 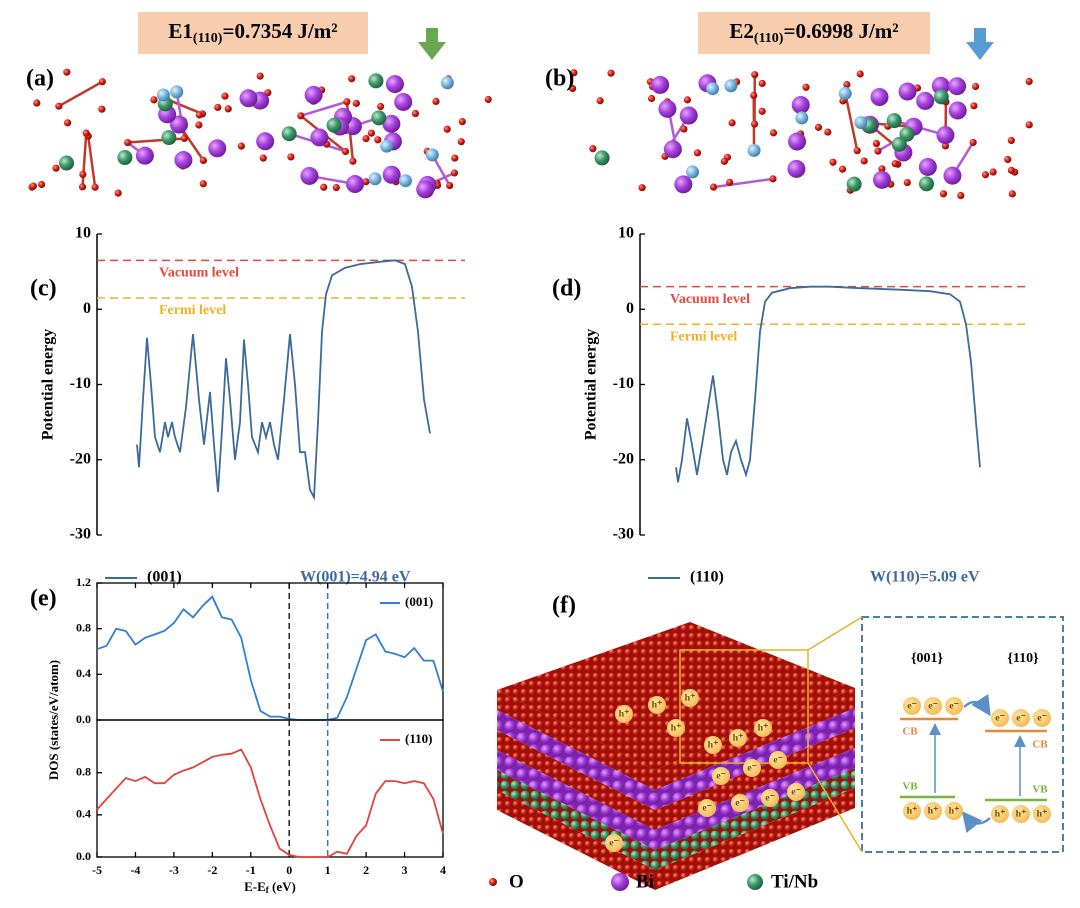 What do you see at coordinates (418, 738) in the screenshot?
I see `legend-label: (110)` at bounding box center [418, 738].